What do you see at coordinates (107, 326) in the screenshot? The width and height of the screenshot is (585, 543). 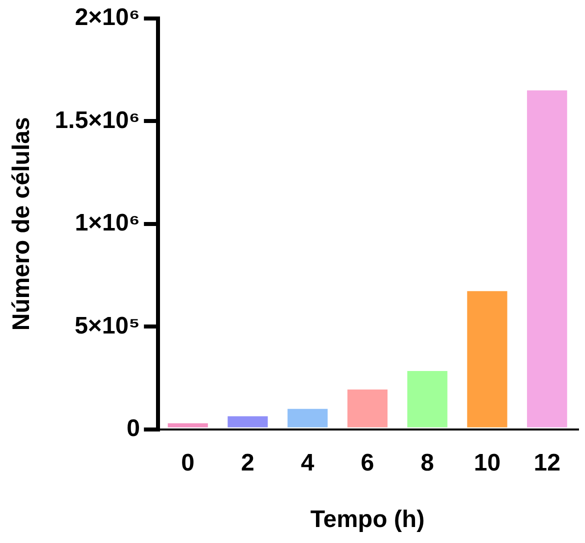 I see `y-tick-label: 5×10⁵` at bounding box center [107, 326].